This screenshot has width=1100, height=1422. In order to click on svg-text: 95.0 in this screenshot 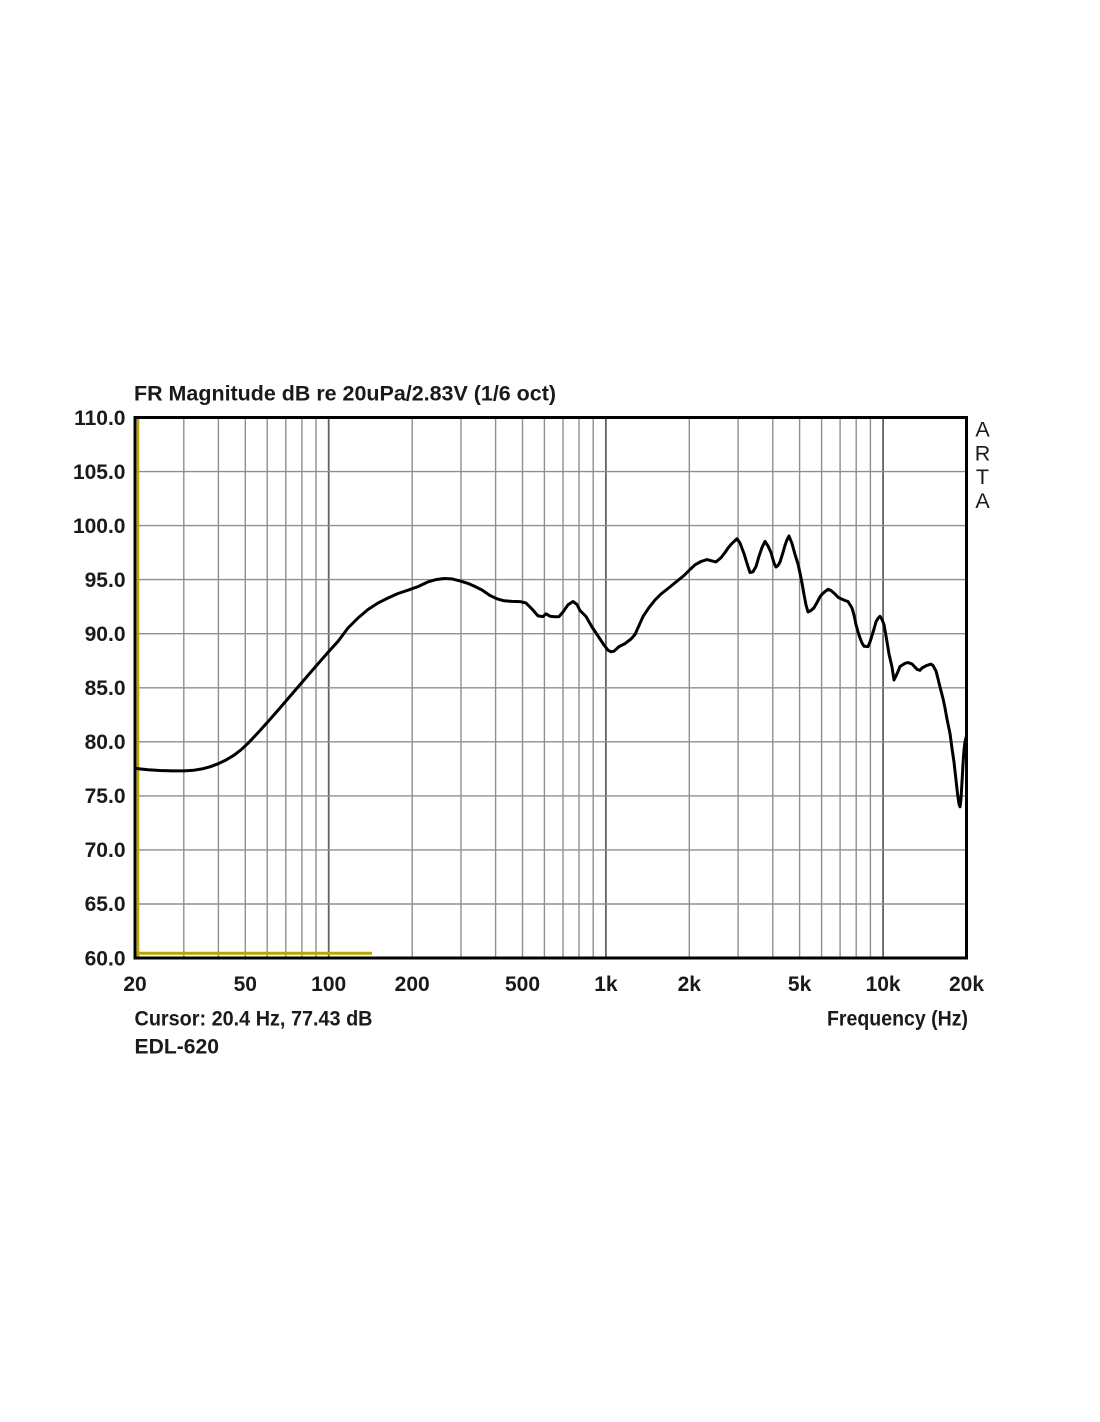, I will do `click(105, 580)`.